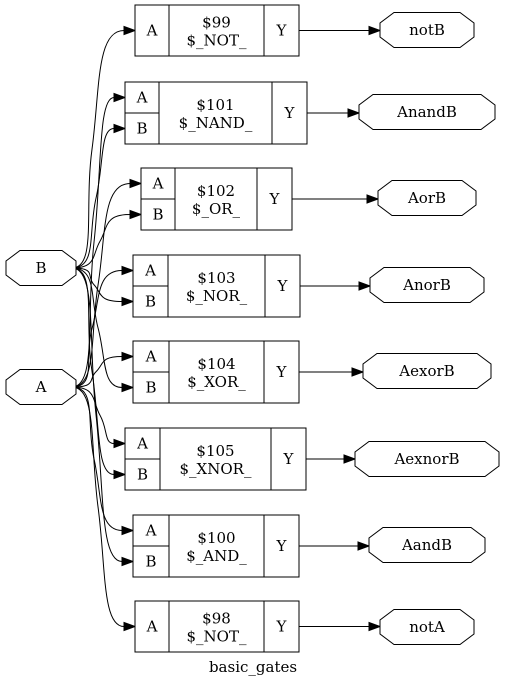  I want to click on output-port-label: AexnorB, so click(426, 459).